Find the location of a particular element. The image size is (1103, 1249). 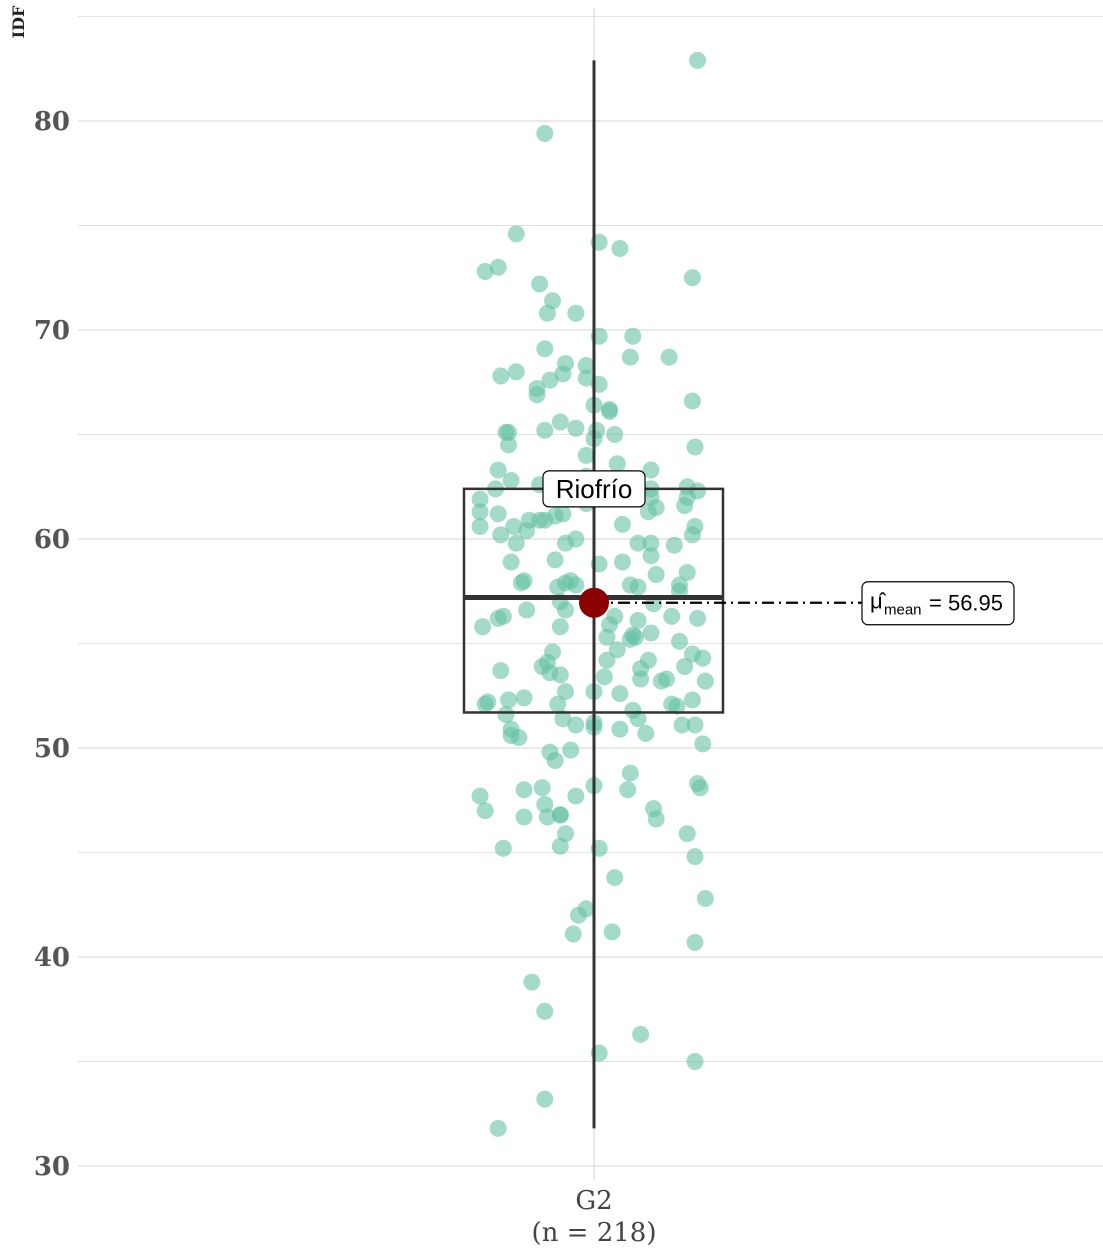

x-axis-labels: G2 (n = 218) is located at coordinates (594, 1217).